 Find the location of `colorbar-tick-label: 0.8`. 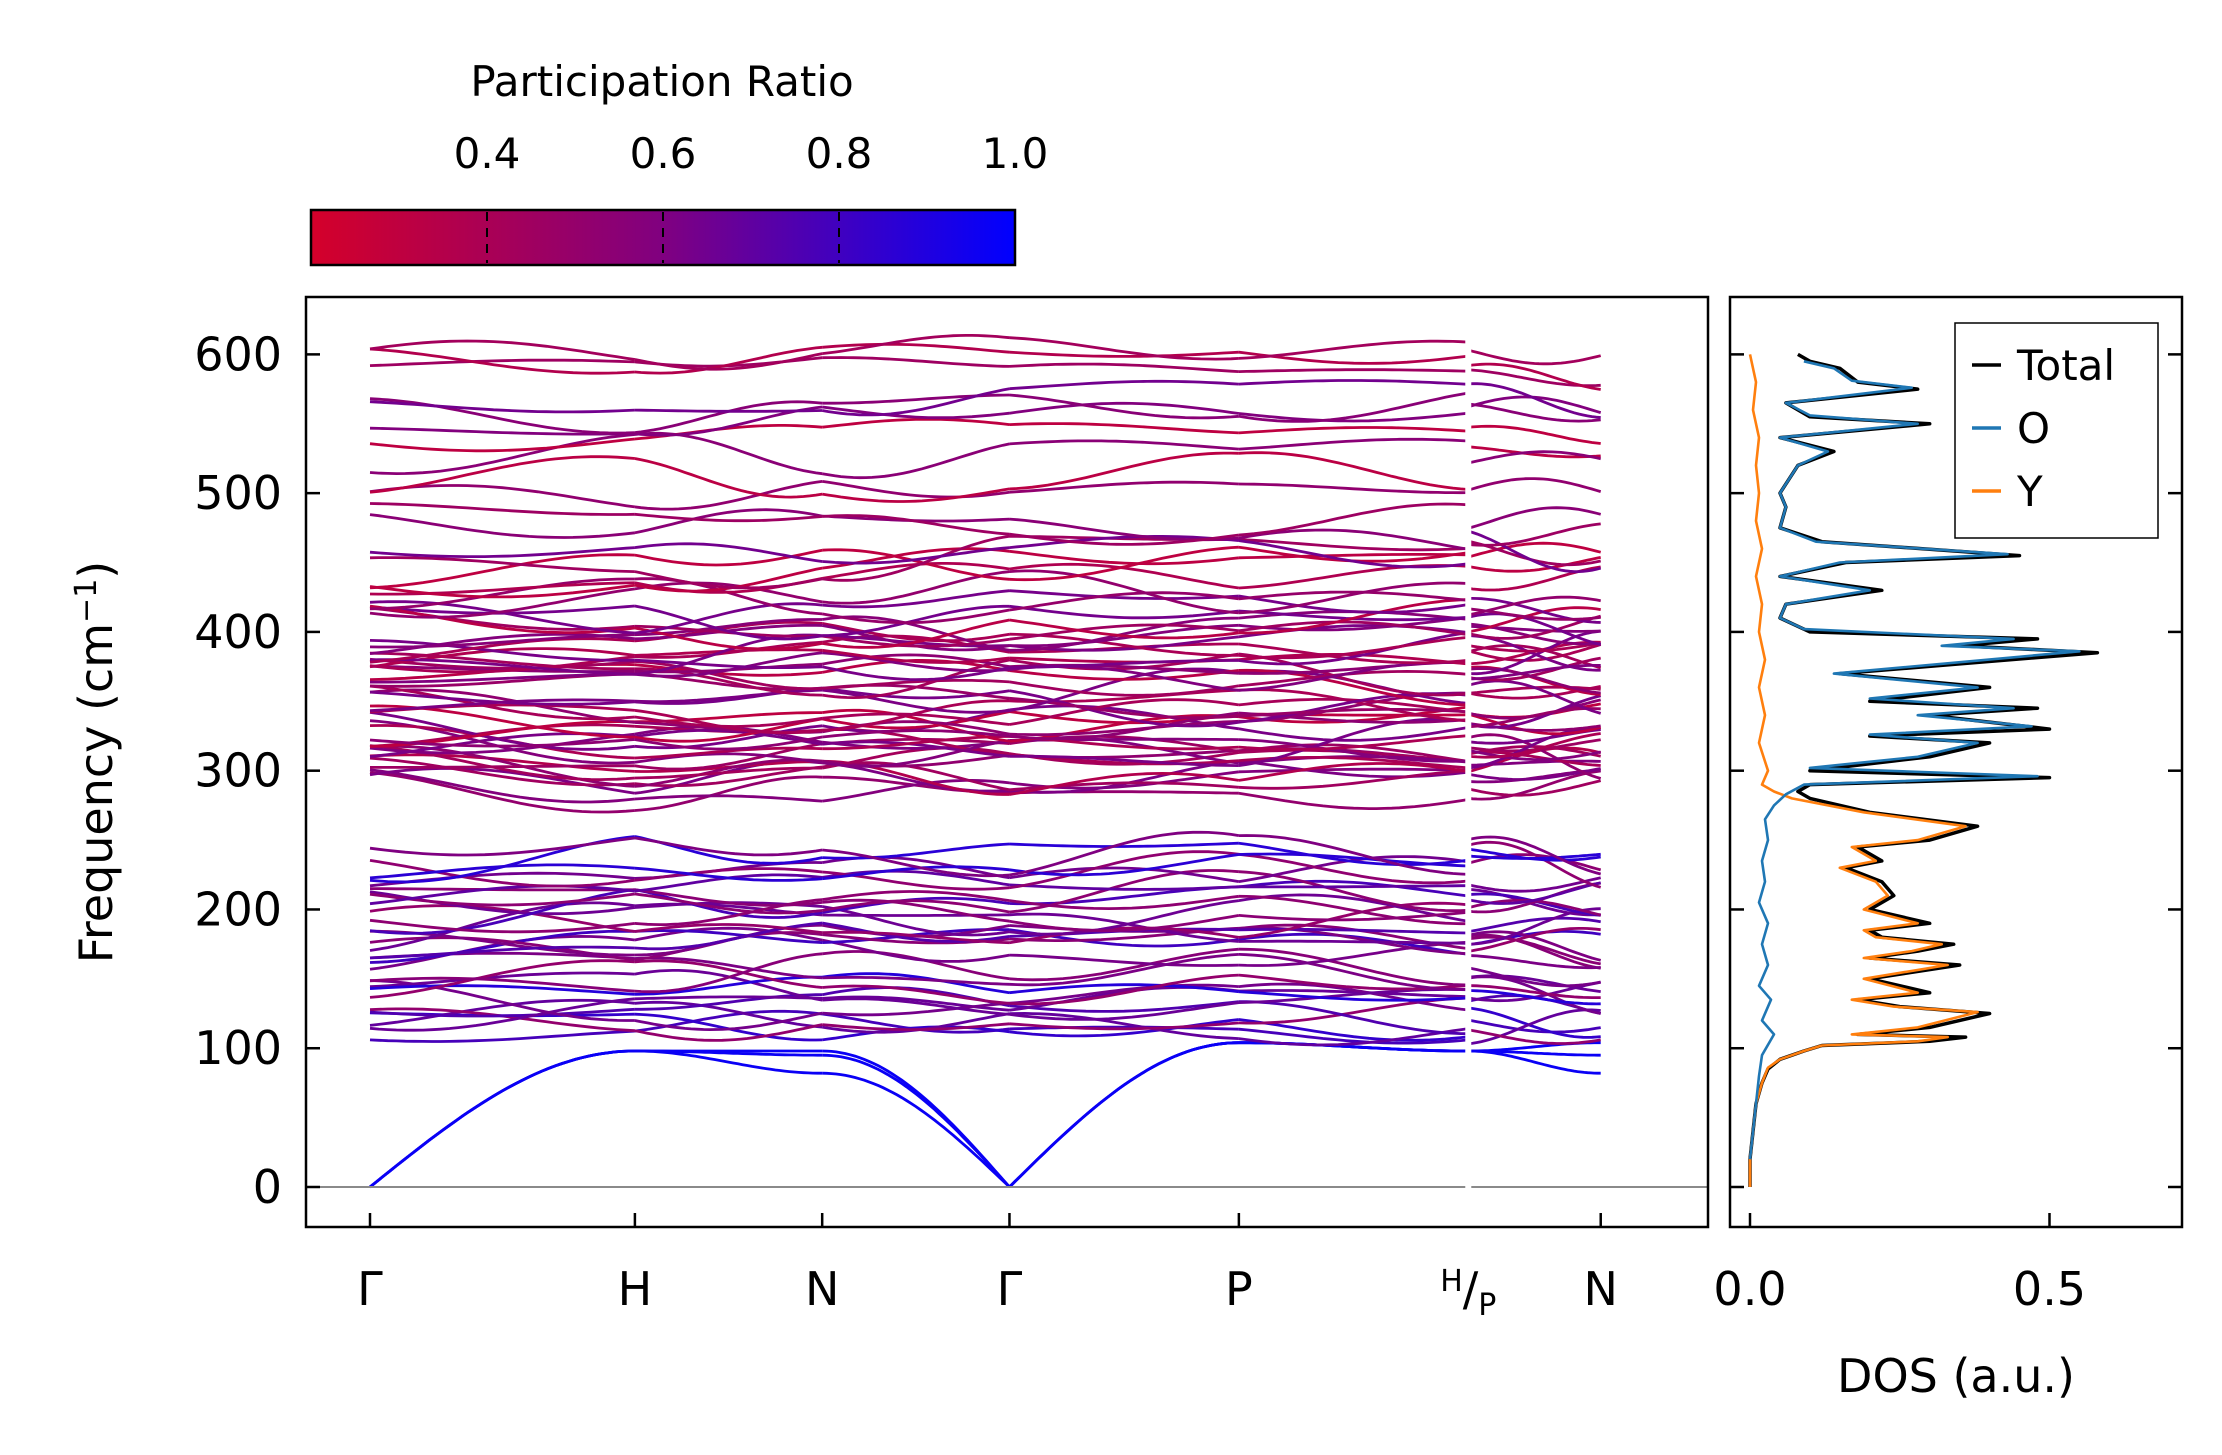

colorbar-tick-label: 0.8 is located at coordinates (839, 153).